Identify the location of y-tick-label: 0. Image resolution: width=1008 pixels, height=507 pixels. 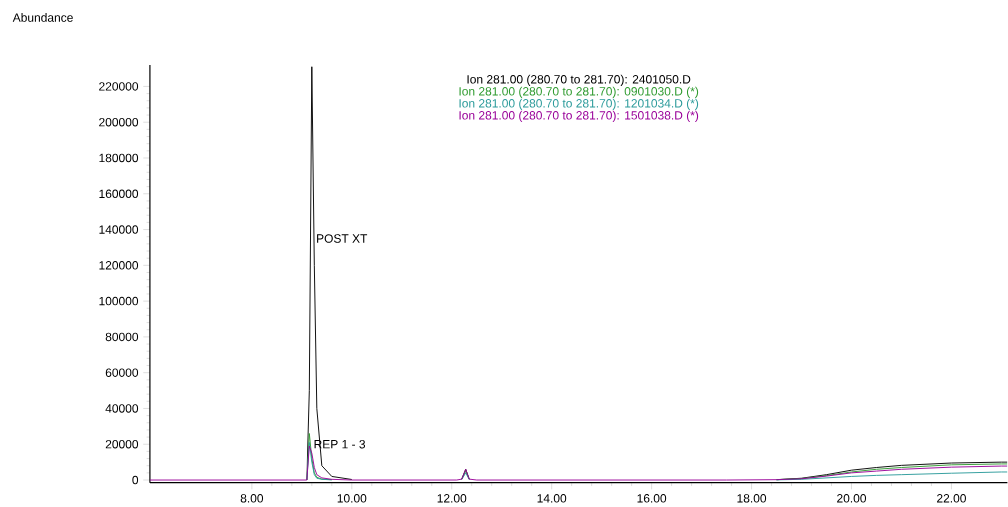
(135, 480).